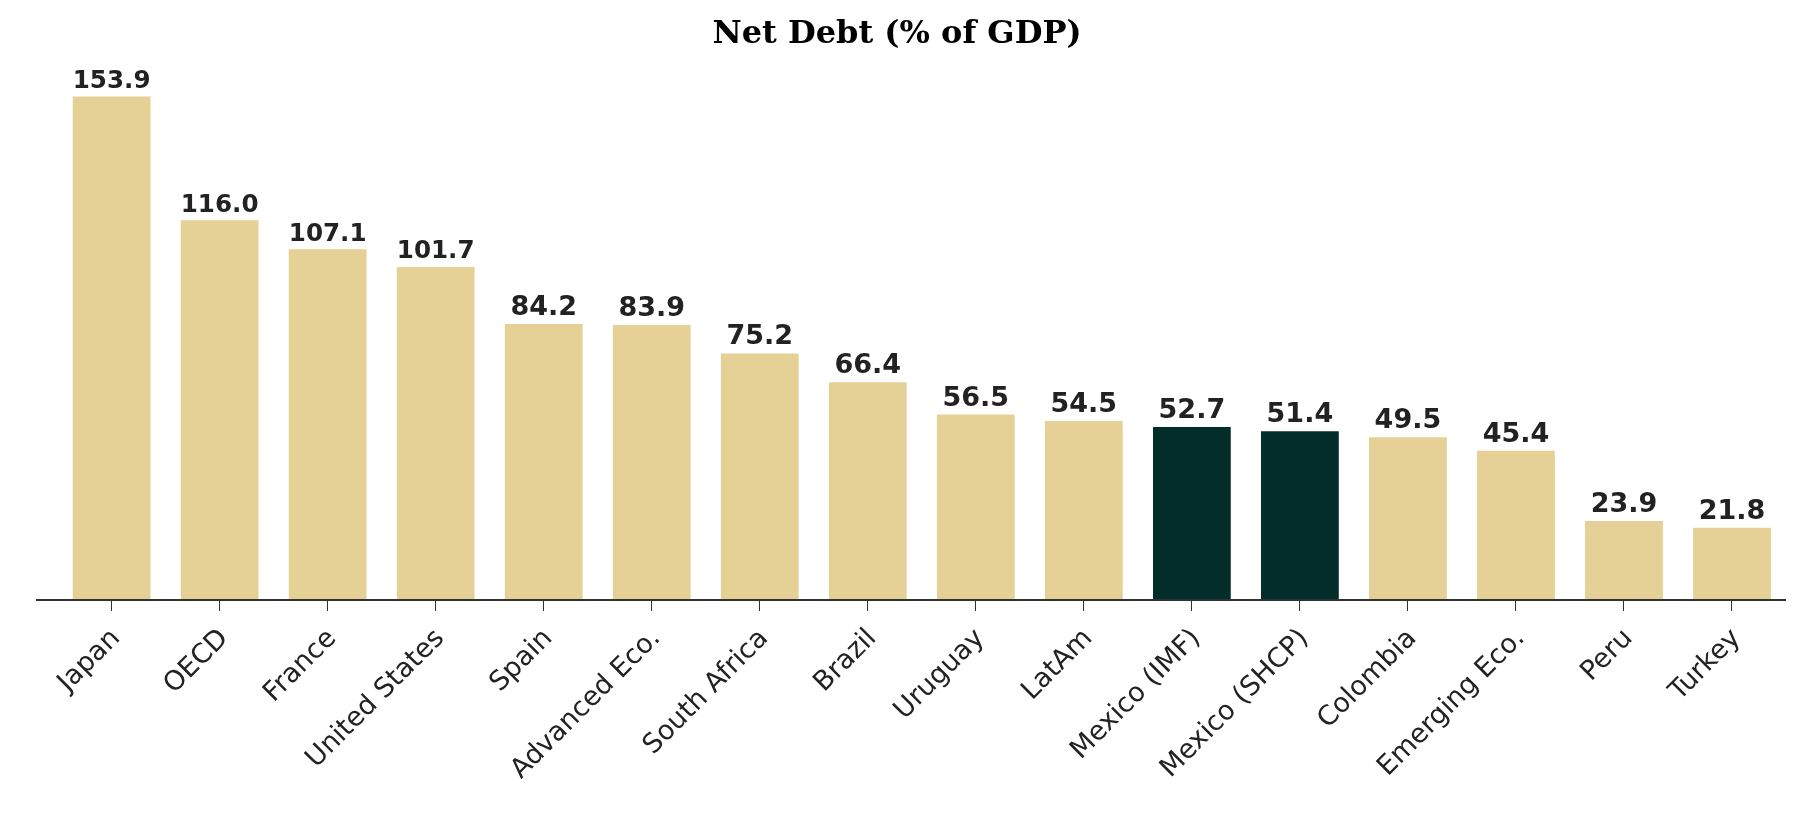  I want to click on data-label: 51.4, so click(1300, 413).